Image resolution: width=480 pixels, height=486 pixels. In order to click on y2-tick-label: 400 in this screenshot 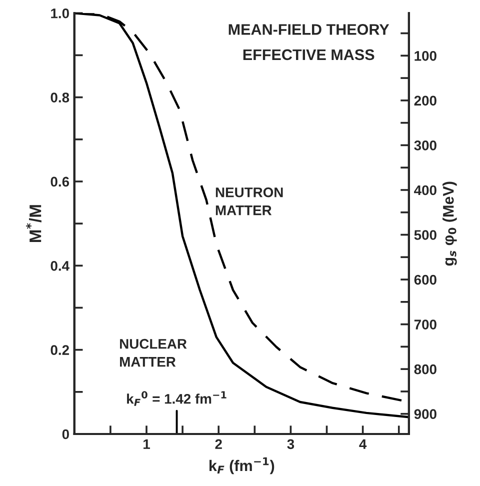, I will do `click(425, 190)`.